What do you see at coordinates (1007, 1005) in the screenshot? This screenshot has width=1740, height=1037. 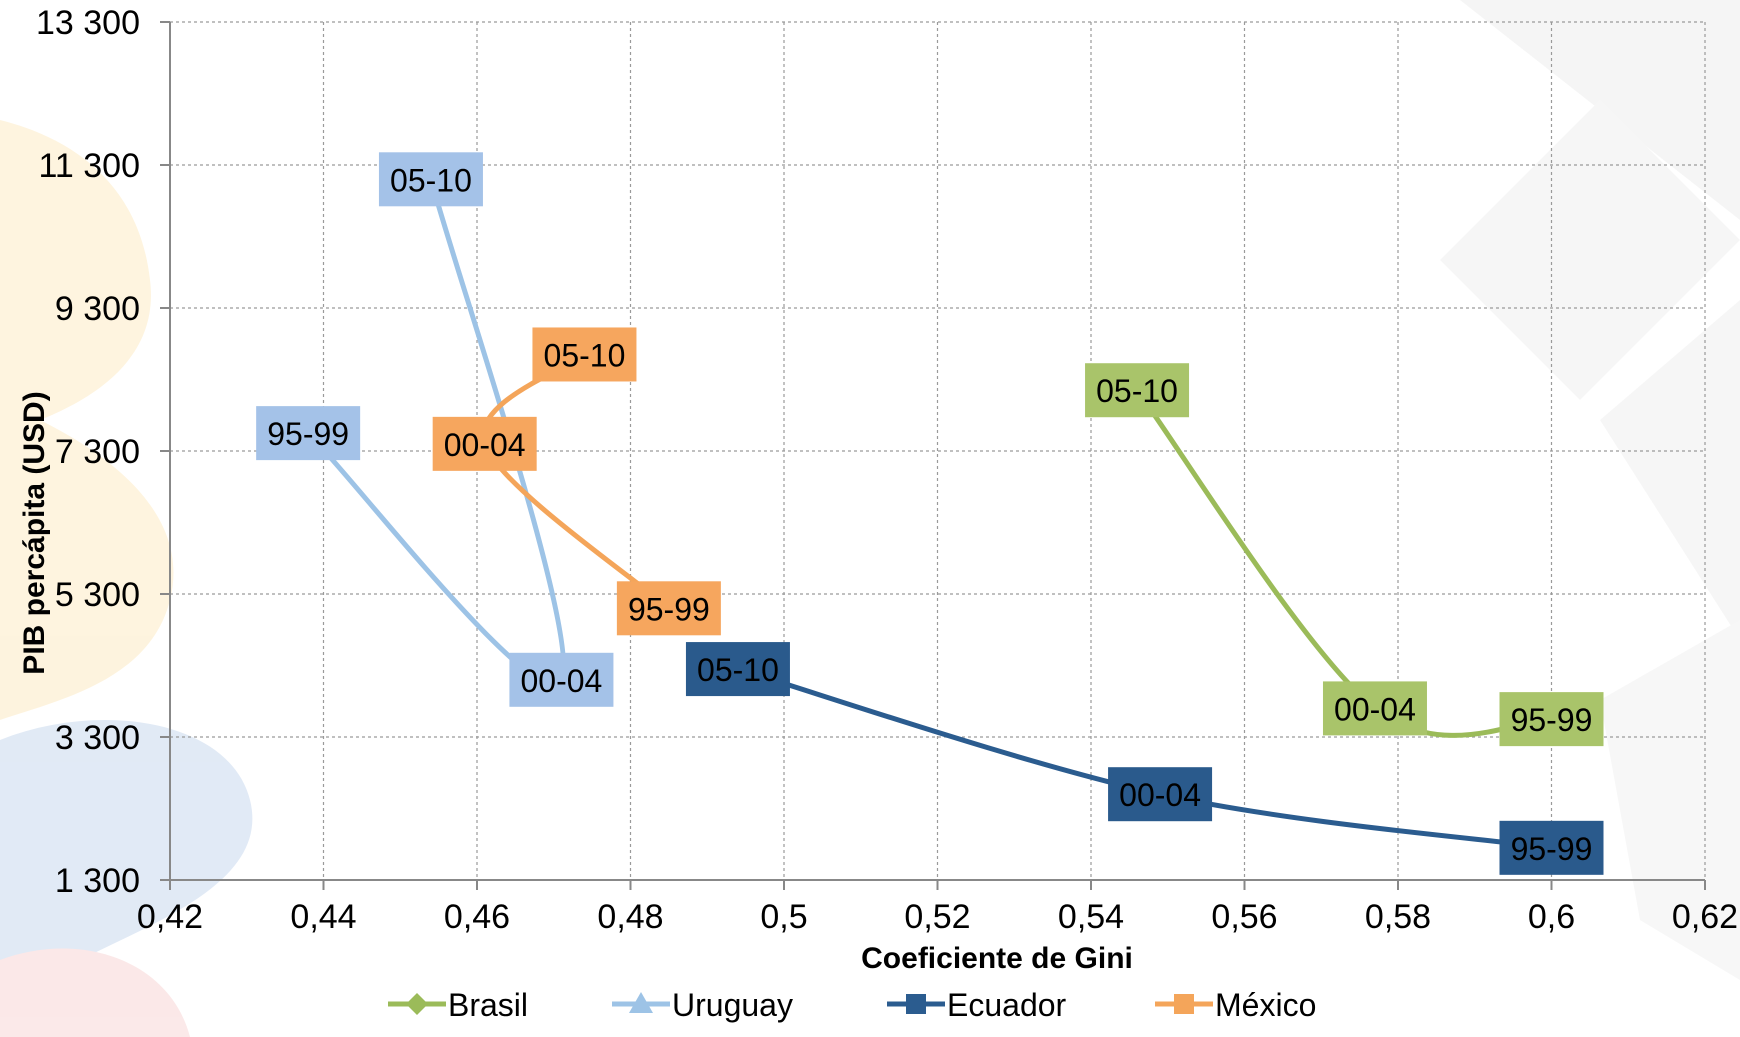 I see `legend-label: Ecuador` at bounding box center [1007, 1005].